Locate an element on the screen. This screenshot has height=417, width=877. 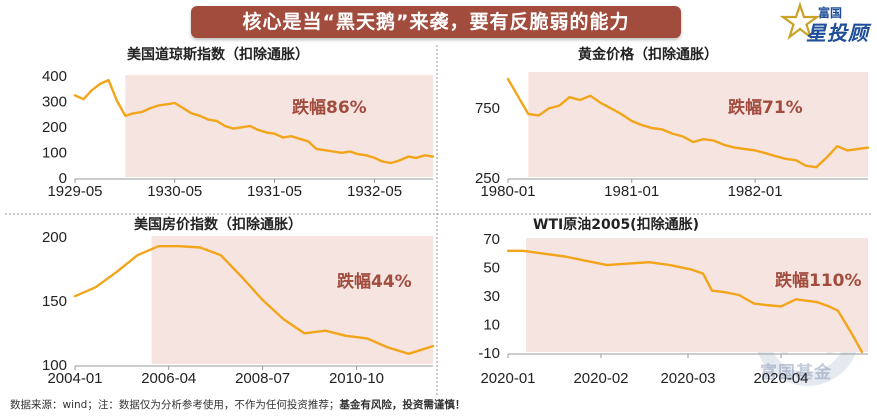
y-tick-label--10: -10 is located at coordinates (489, 353).